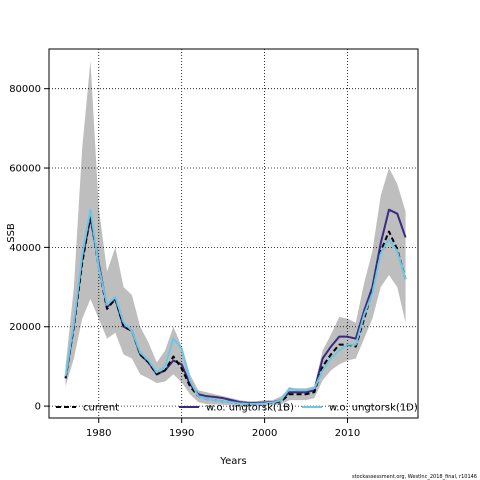  What do you see at coordinates (11, 233) in the screenshot?
I see `y-axis-title: SSB` at bounding box center [11, 233].